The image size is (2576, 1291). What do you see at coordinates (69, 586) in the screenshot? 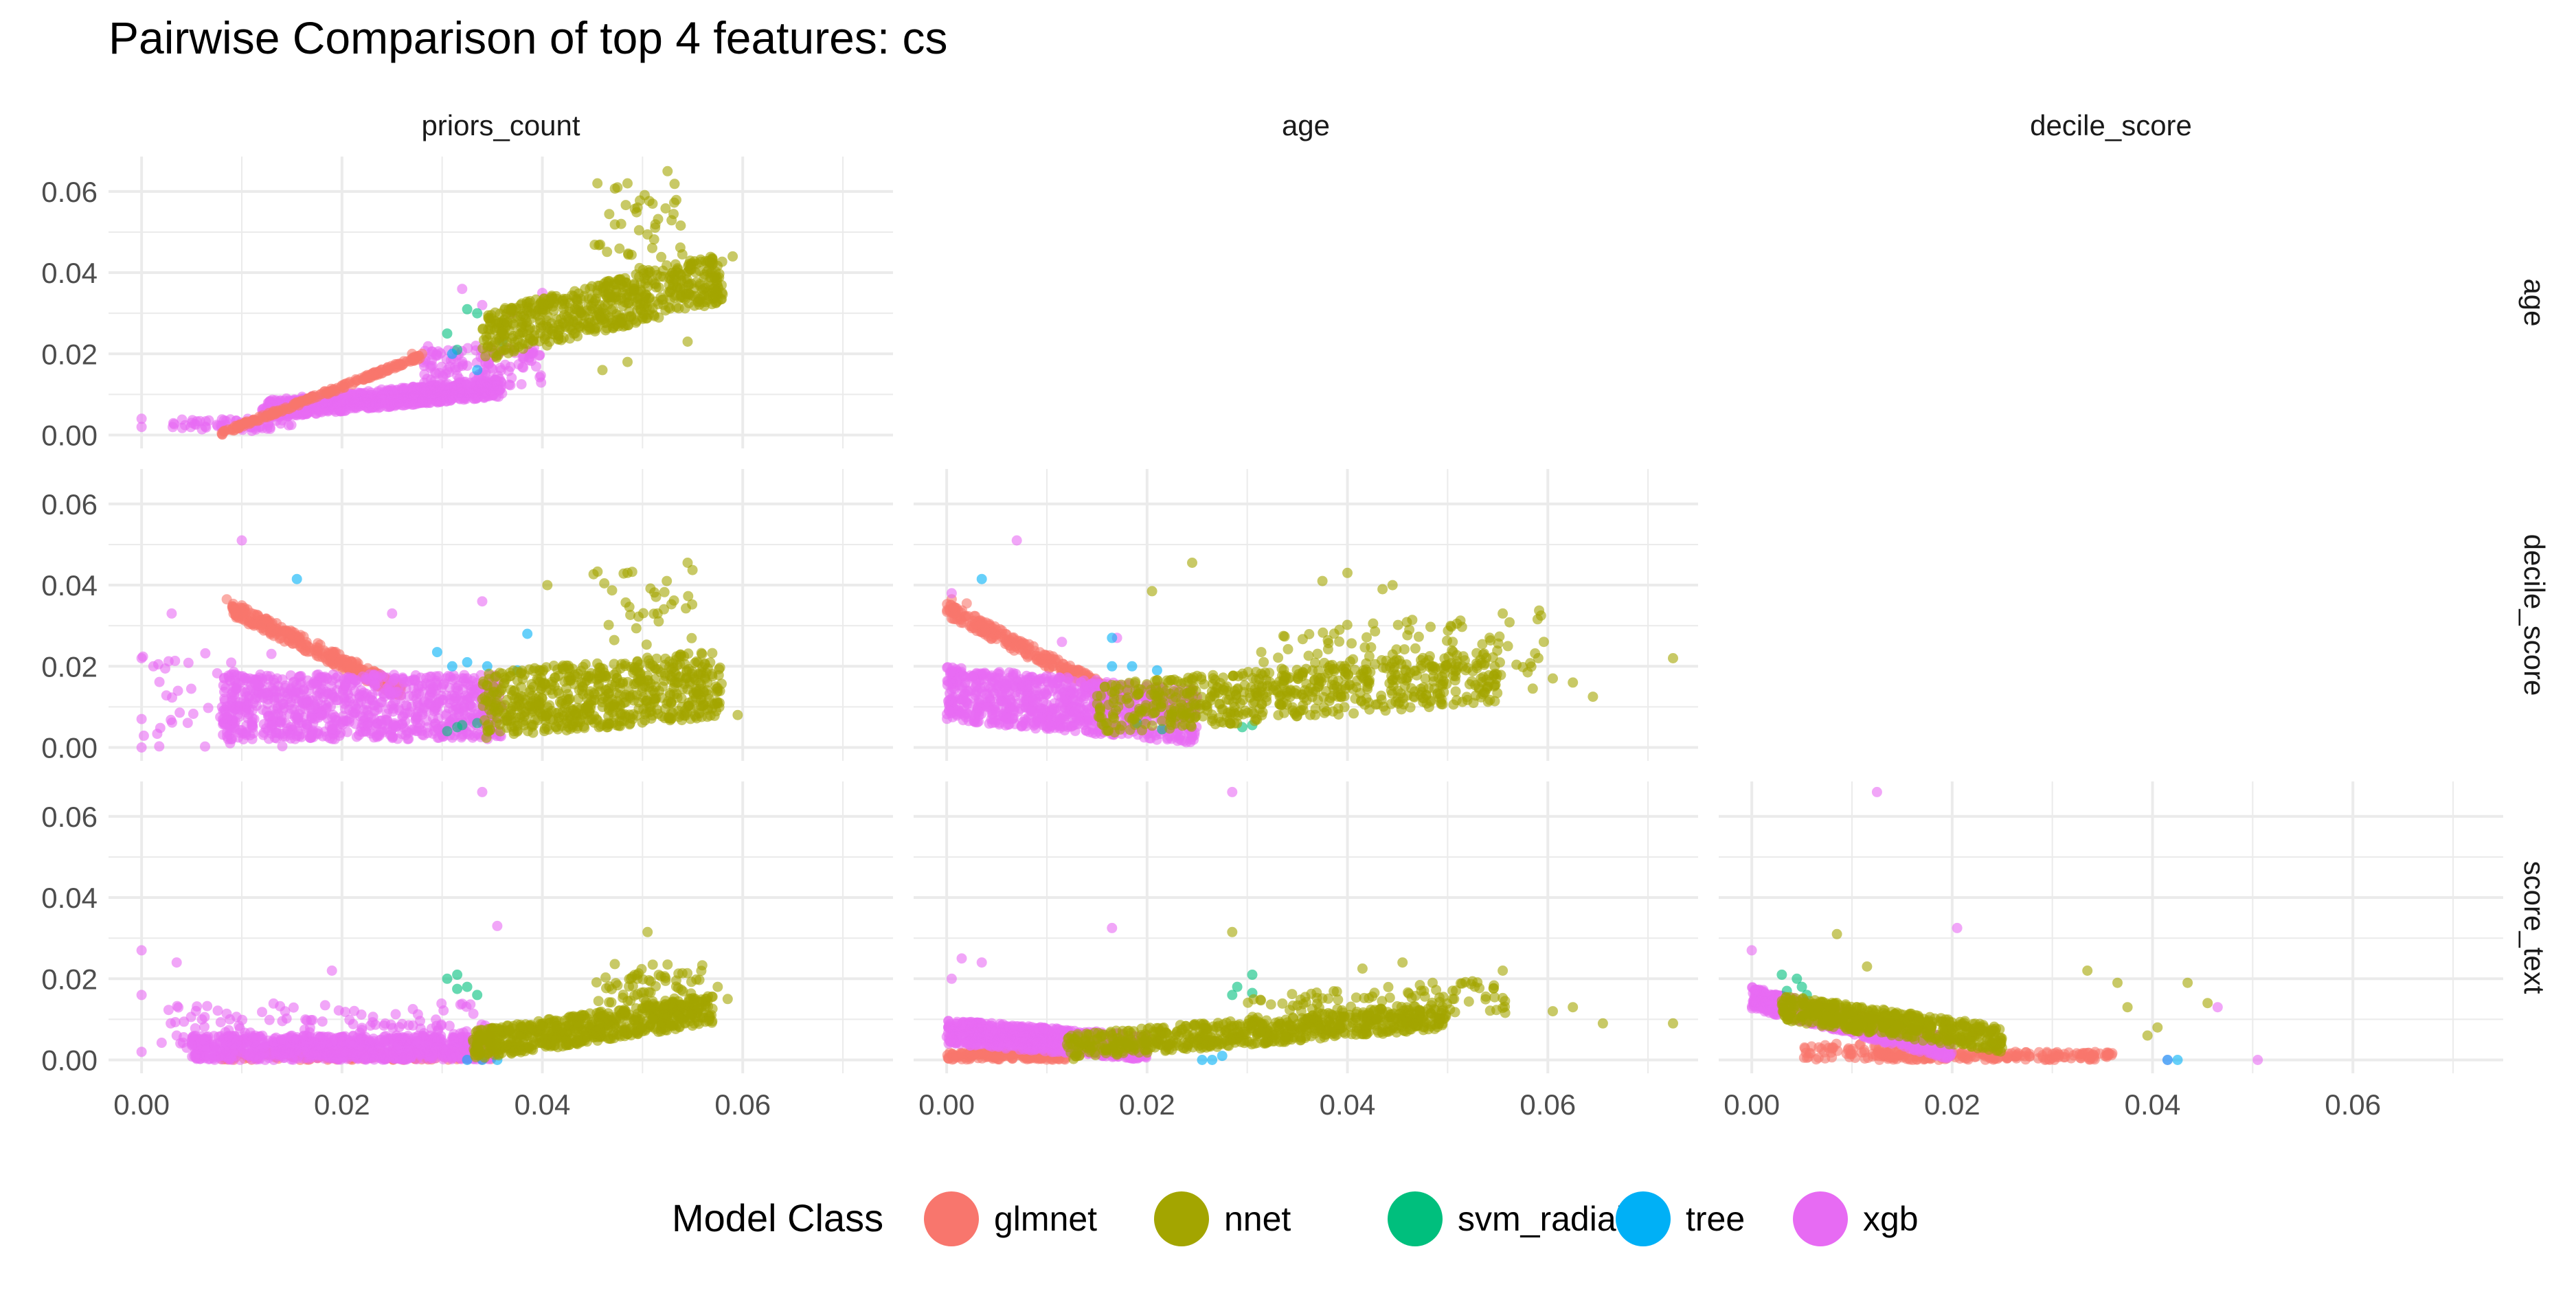
I see `y-tick-label: 0.04` at bounding box center [69, 586].